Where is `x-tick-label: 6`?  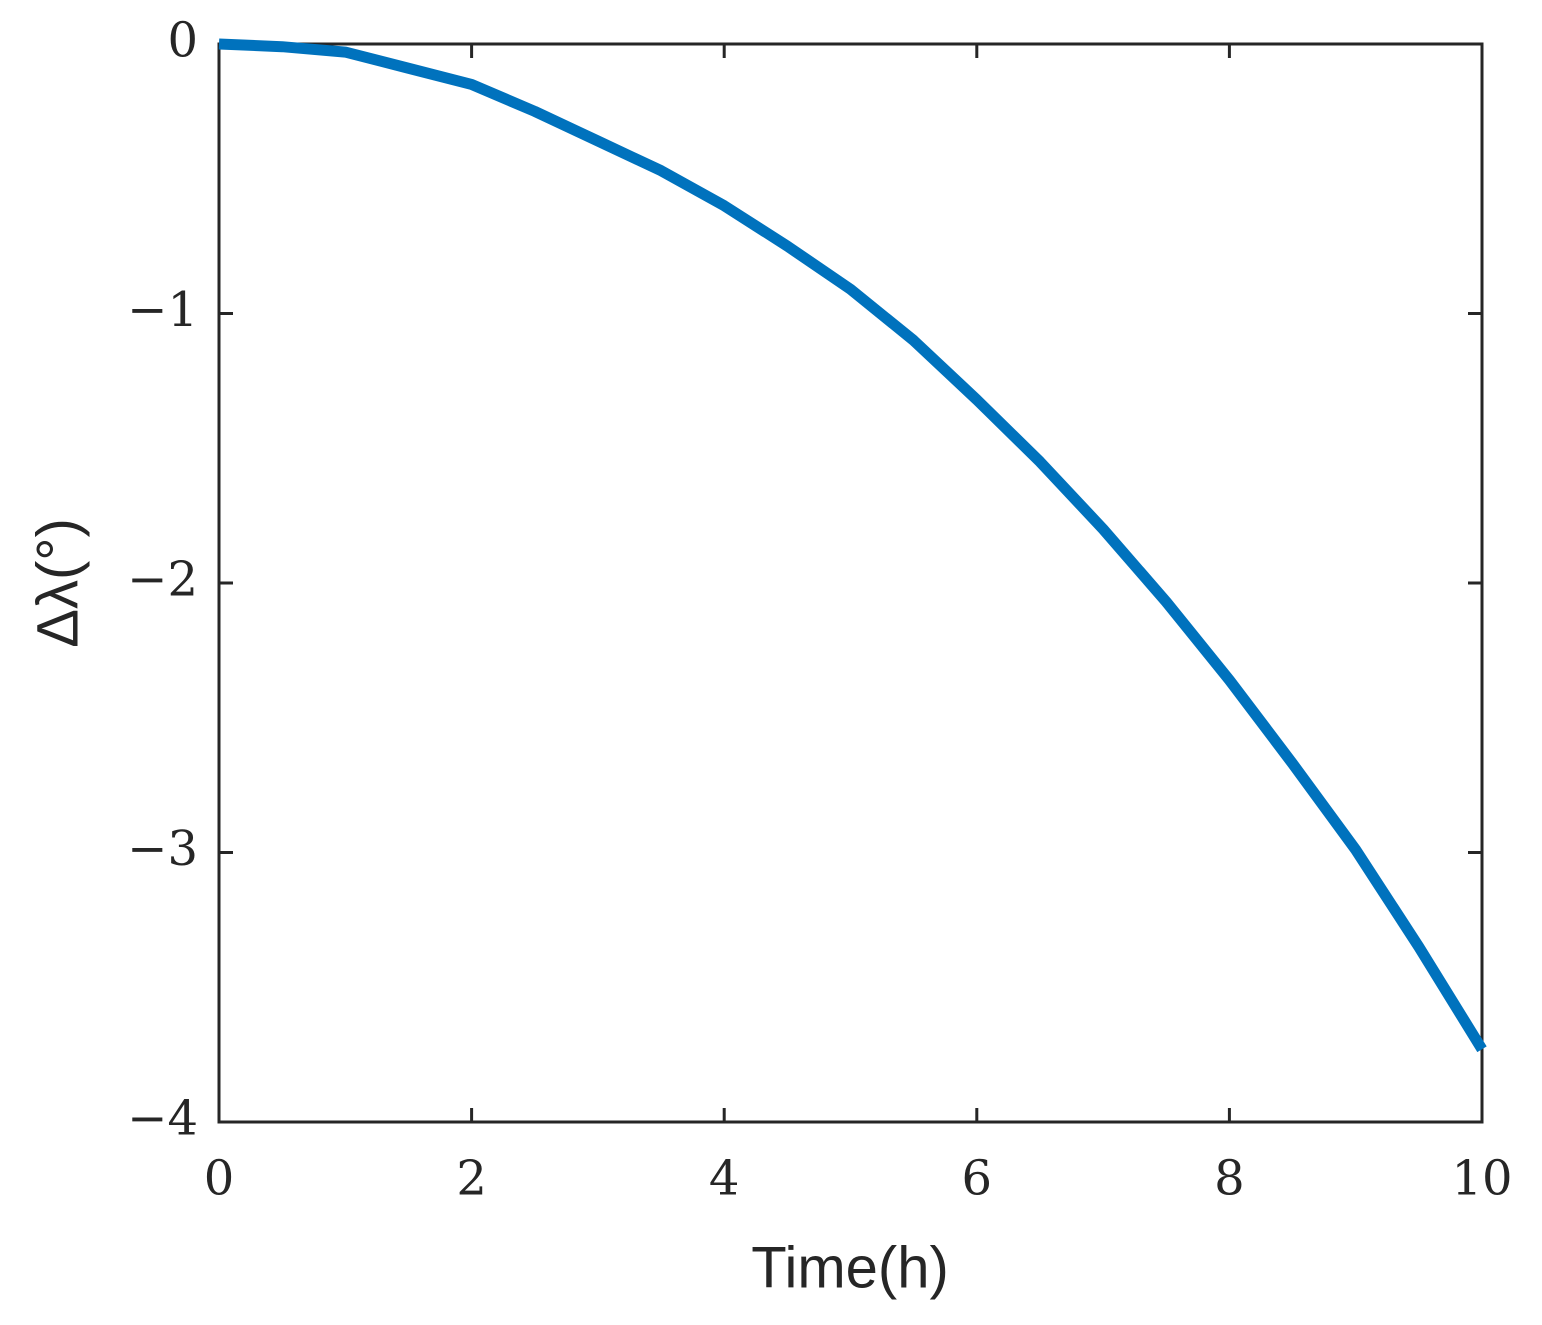
x-tick-label: 6 is located at coordinates (977, 1179).